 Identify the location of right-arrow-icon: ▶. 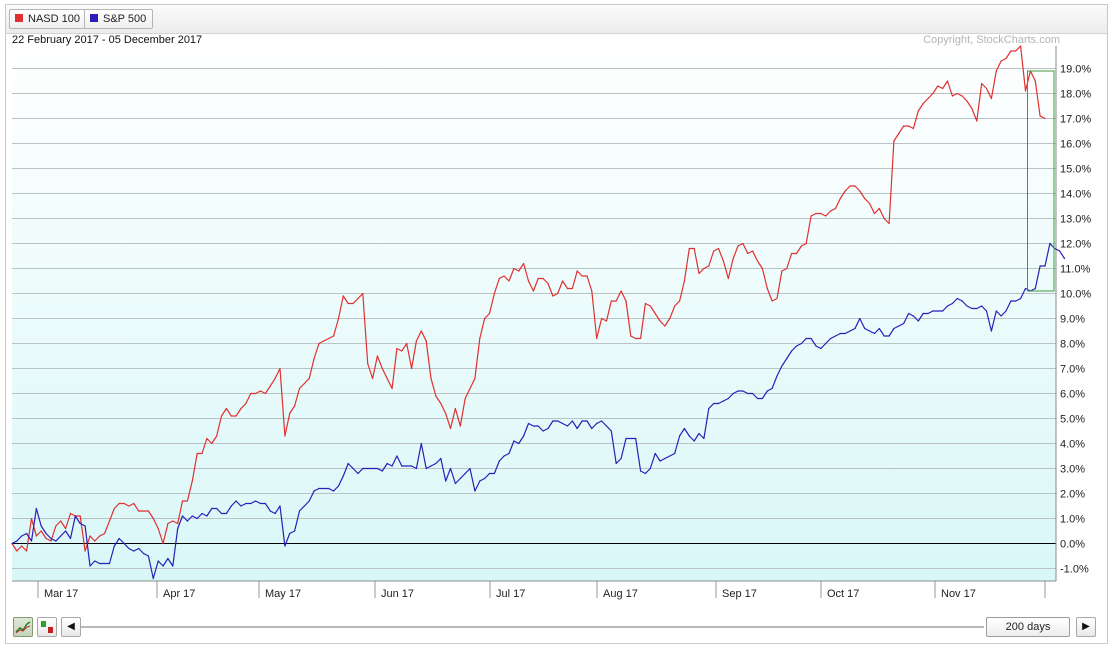
(1086, 627).